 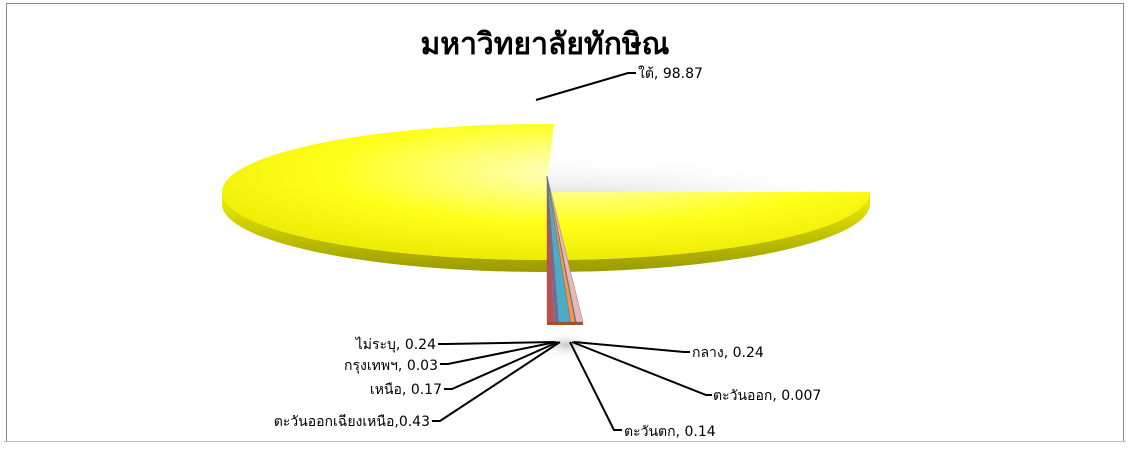 I want to click on data-label-2: ตะวันออก, 0.007, so click(x=767, y=396).